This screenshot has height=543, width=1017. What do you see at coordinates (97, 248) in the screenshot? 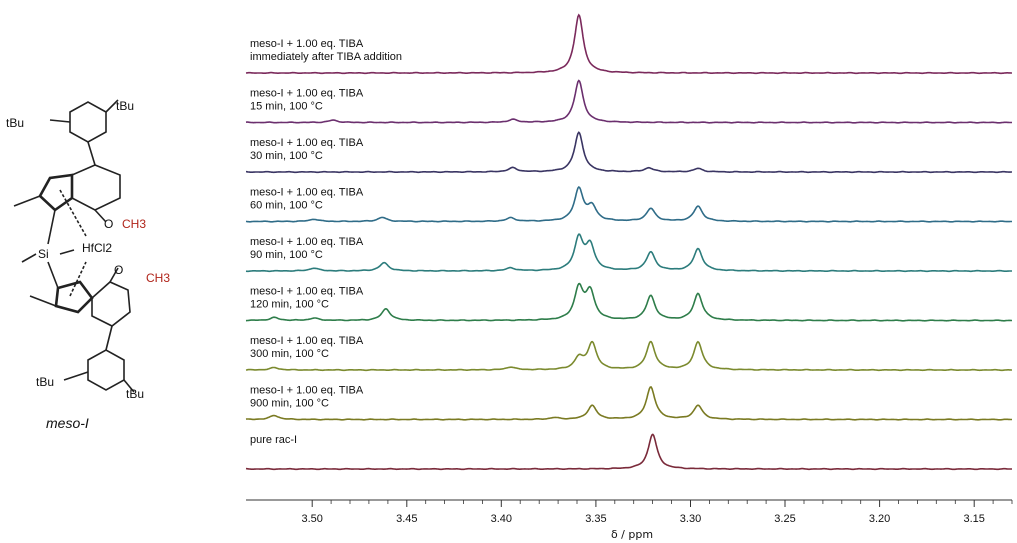
I see `hafnium-label: HfCl2` at bounding box center [97, 248].